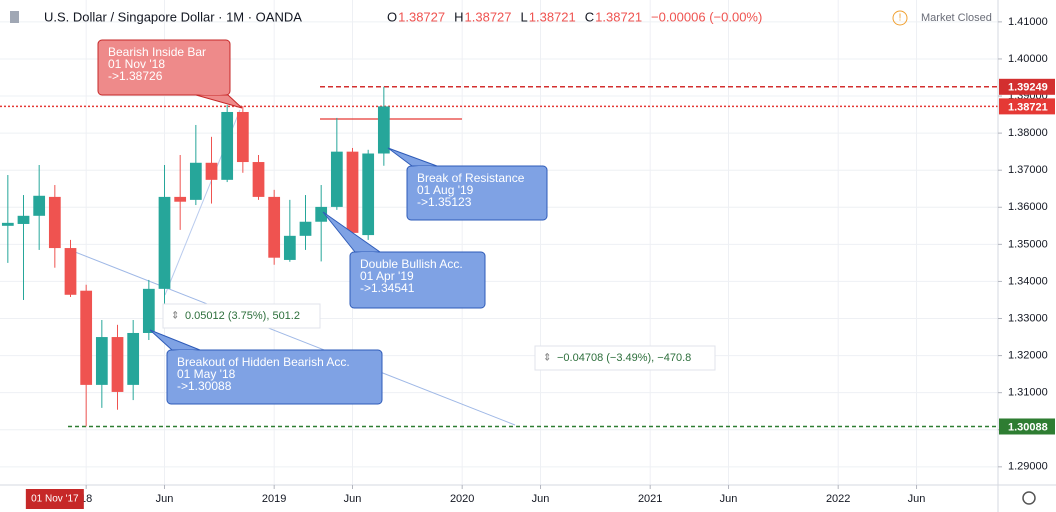  I want to click on y-tick-label: 1.40000, so click(1028, 59).